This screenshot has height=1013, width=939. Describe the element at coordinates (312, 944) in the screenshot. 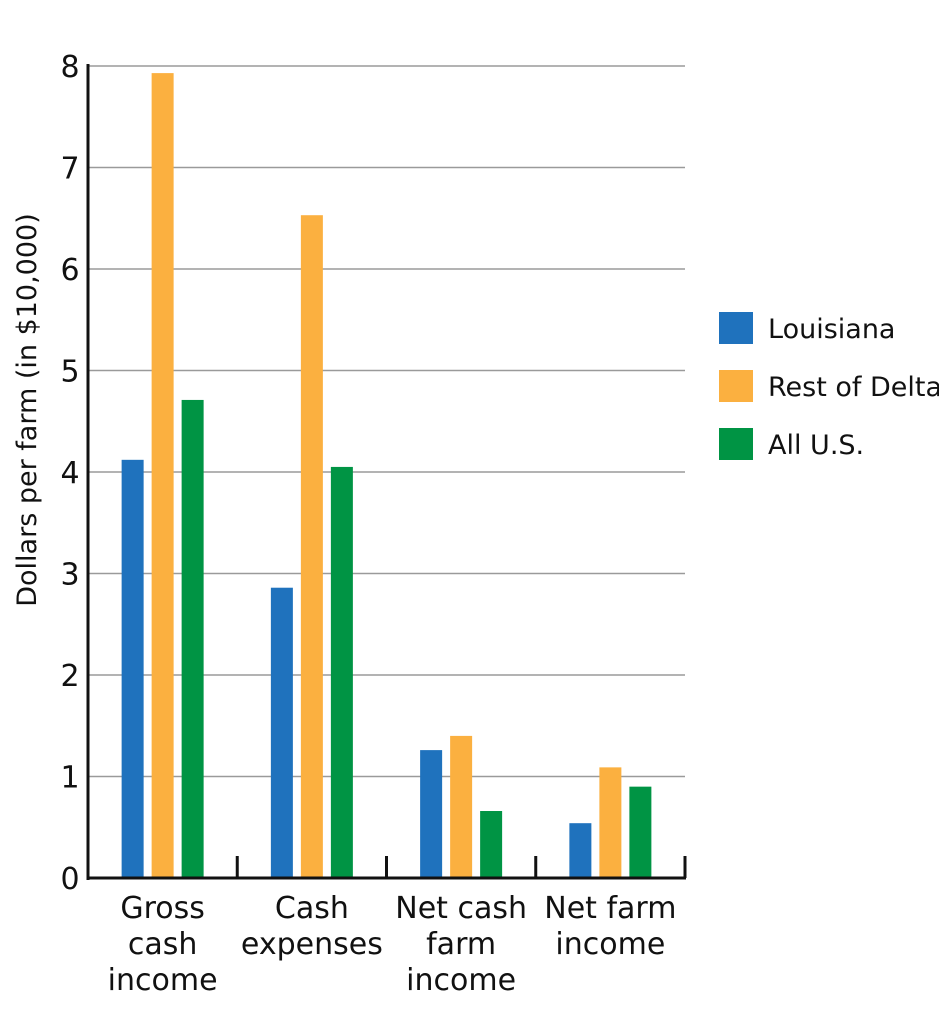

I see `x-category-label: expenses` at that location.